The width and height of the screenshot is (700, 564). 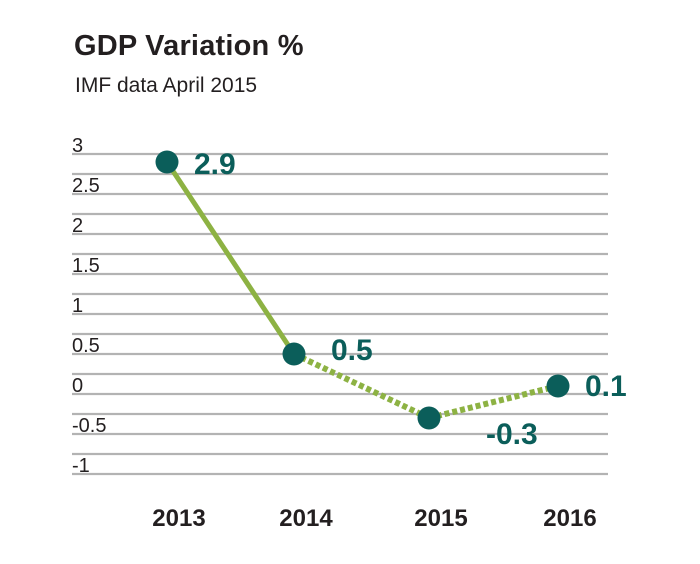 What do you see at coordinates (606, 386) in the screenshot?
I see `data-label: 0.1` at bounding box center [606, 386].